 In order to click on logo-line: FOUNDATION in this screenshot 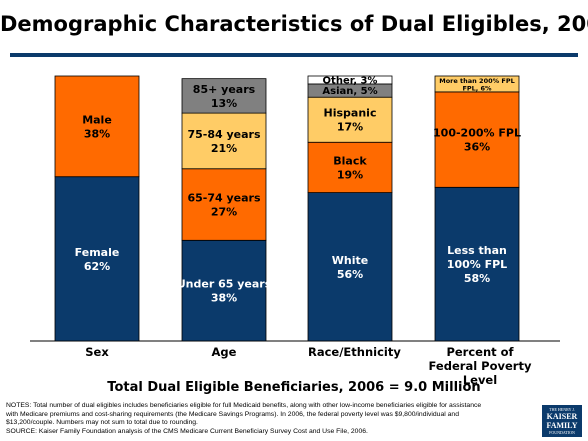, I will do `click(562, 432)`.